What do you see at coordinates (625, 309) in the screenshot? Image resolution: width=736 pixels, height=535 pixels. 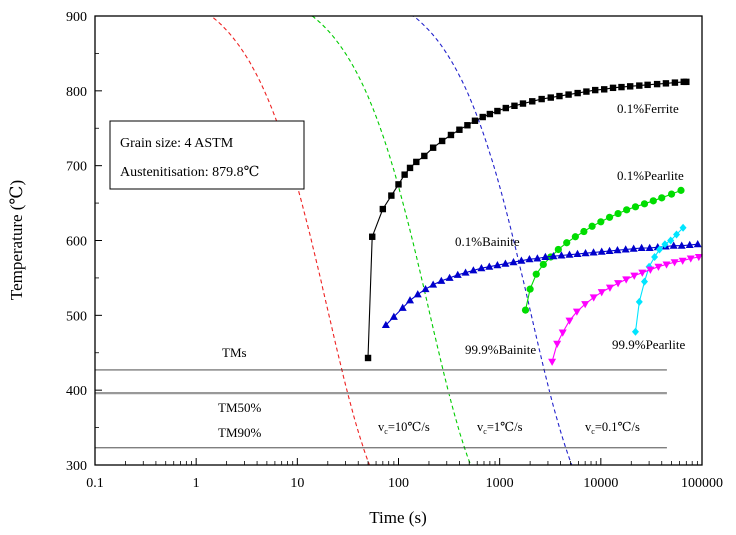 I see `series-99-9-bainite` at bounding box center [625, 309].